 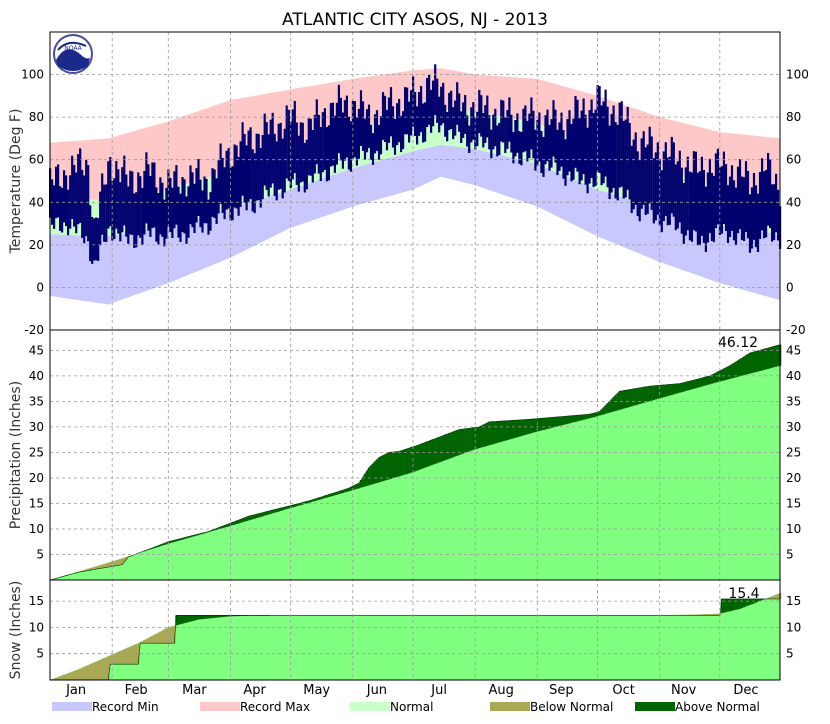 I want to click on temperature-right-tick-label: 80, so click(x=793, y=117).